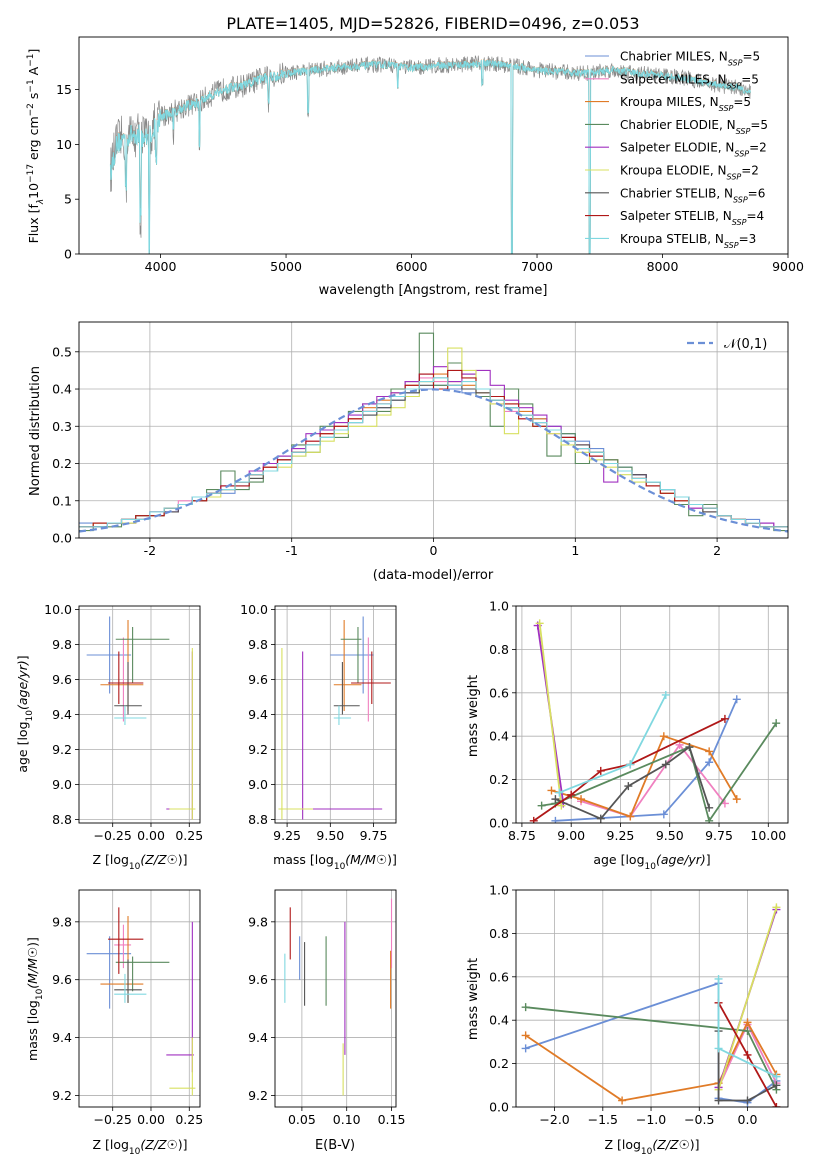 The height and width of the screenshot is (1170, 819). What do you see at coordinates (768, 835) in the screenshot?
I see `x-tick-label: 10.00` at bounding box center [768, 835].